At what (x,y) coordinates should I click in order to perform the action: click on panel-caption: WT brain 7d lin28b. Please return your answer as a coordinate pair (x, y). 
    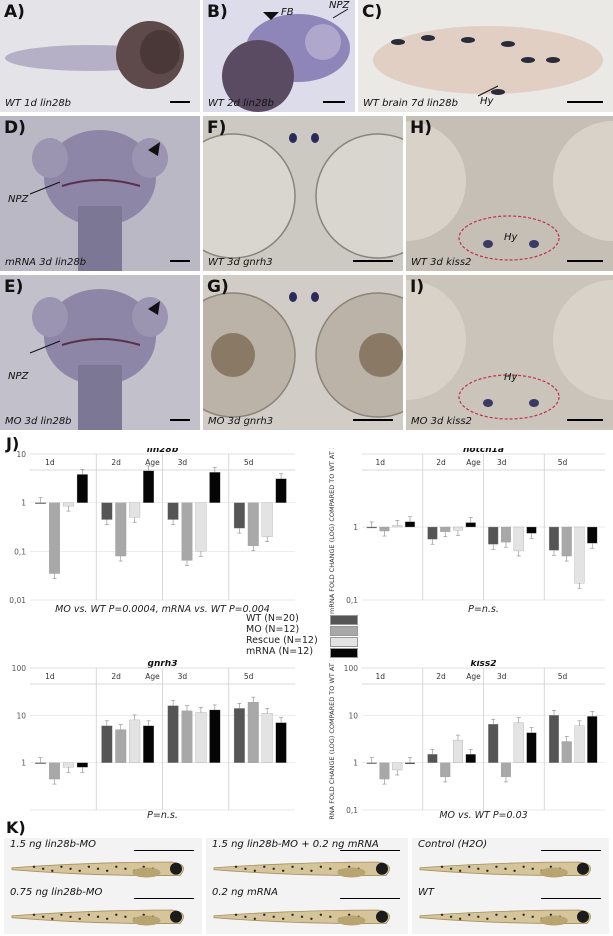
    Looking at the image, I should click on (410, 103).